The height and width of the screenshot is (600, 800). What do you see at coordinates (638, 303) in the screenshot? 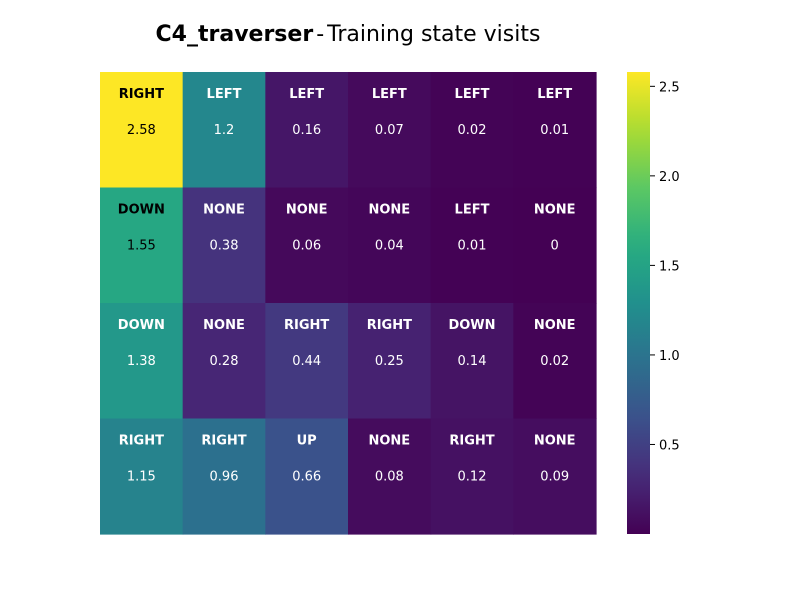
I see `colorbar-gradient` at bounding box center [638, 303].